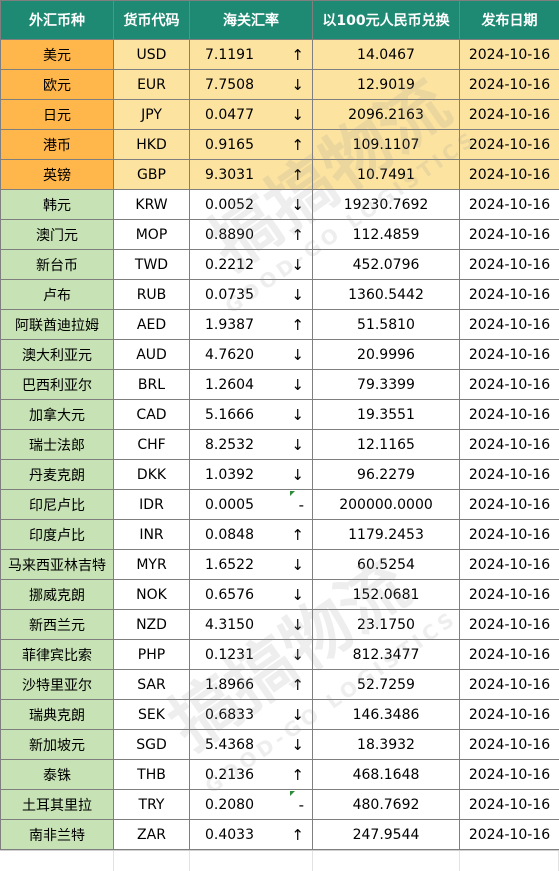 This screenshot has width=559, height=871. What do you see at coordinates (229, 445) in the screenshot?
I see `customs-rate-text: 8.2532` at bounding box center [229, 445].